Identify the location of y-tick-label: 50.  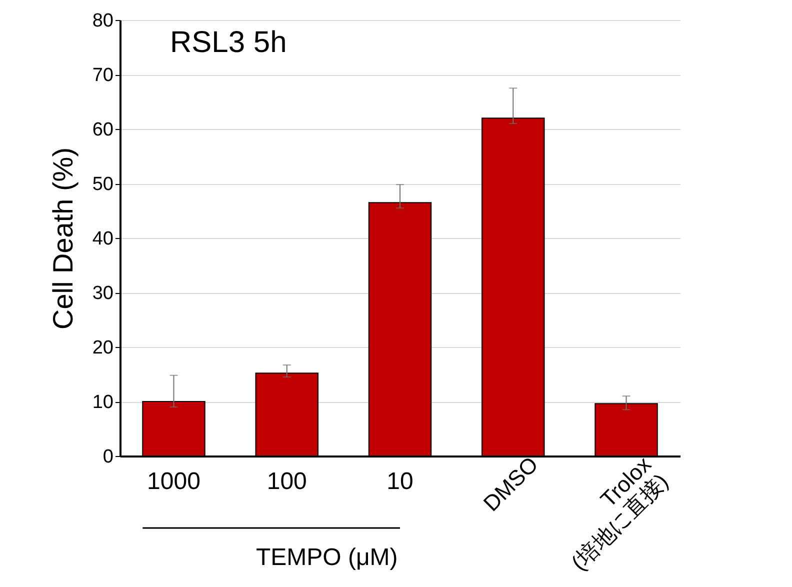
(103, 184).